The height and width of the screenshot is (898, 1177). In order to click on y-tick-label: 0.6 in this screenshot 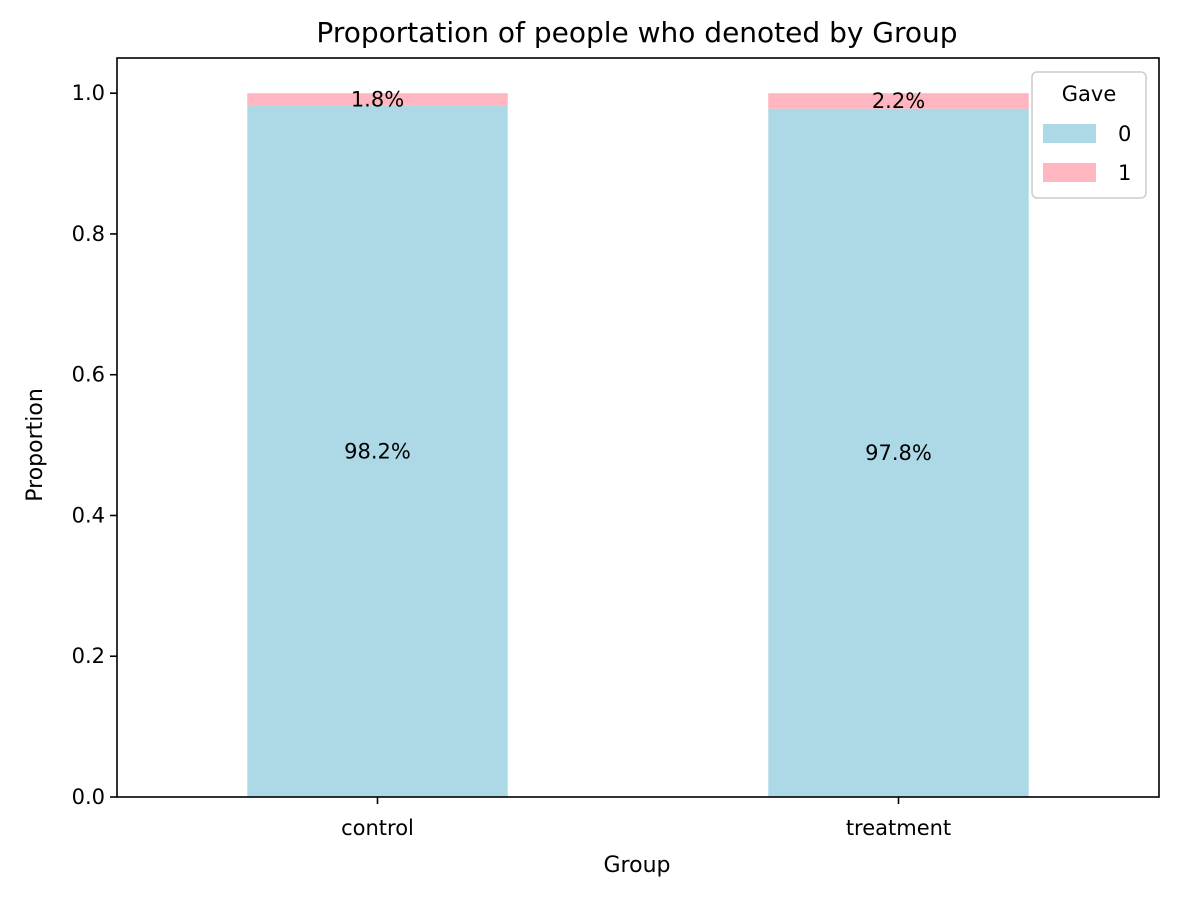, I will do `click(88, 375)`.